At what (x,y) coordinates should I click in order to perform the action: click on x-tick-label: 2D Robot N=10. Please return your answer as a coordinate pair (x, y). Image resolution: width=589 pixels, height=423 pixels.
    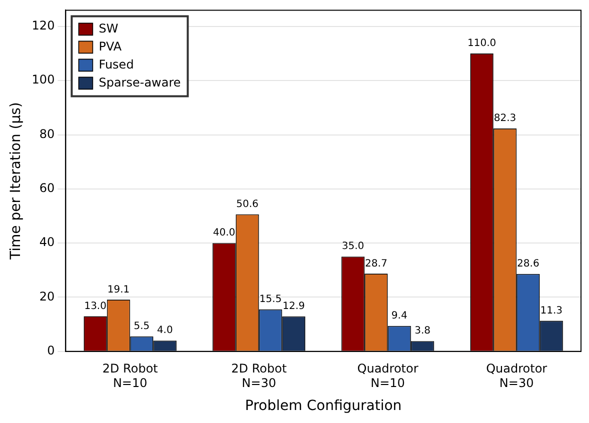
    Looking at the image, I should click on (130, 376).